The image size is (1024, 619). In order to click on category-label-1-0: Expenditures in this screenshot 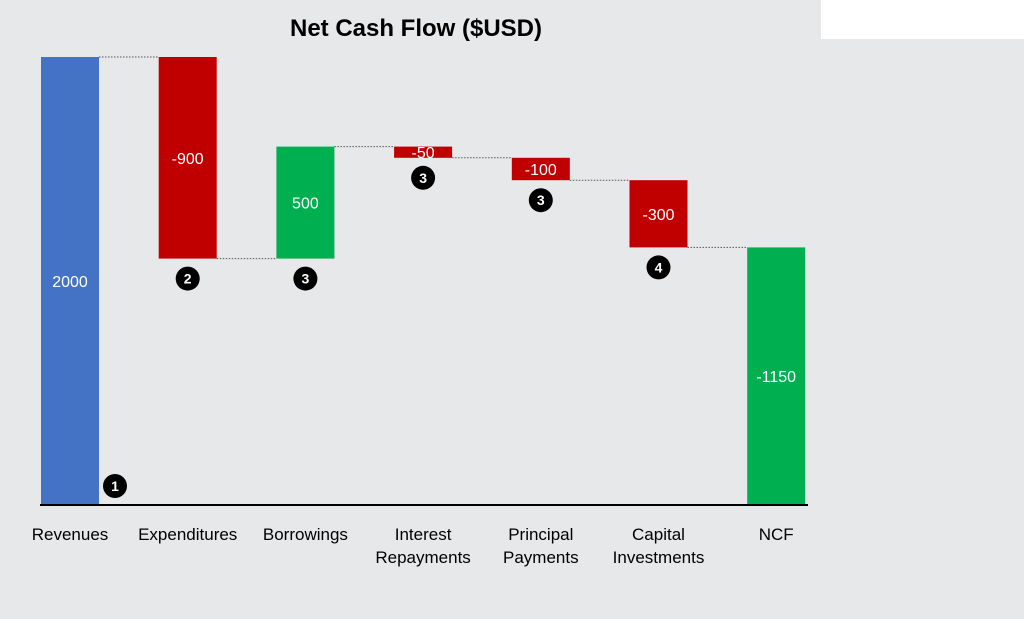, I will do `click(187, 534)`.